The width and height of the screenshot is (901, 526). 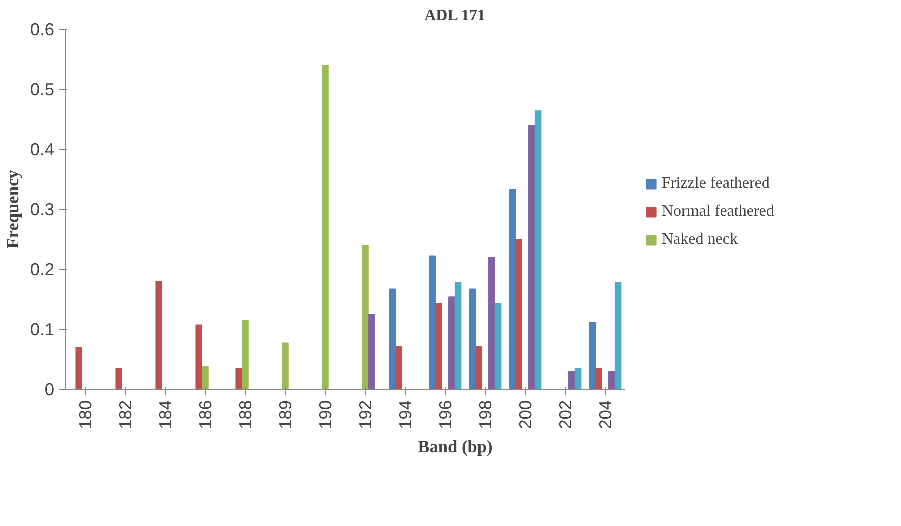 I want to click on x-axis-title: Band (bp), so click(x=456, y=446).